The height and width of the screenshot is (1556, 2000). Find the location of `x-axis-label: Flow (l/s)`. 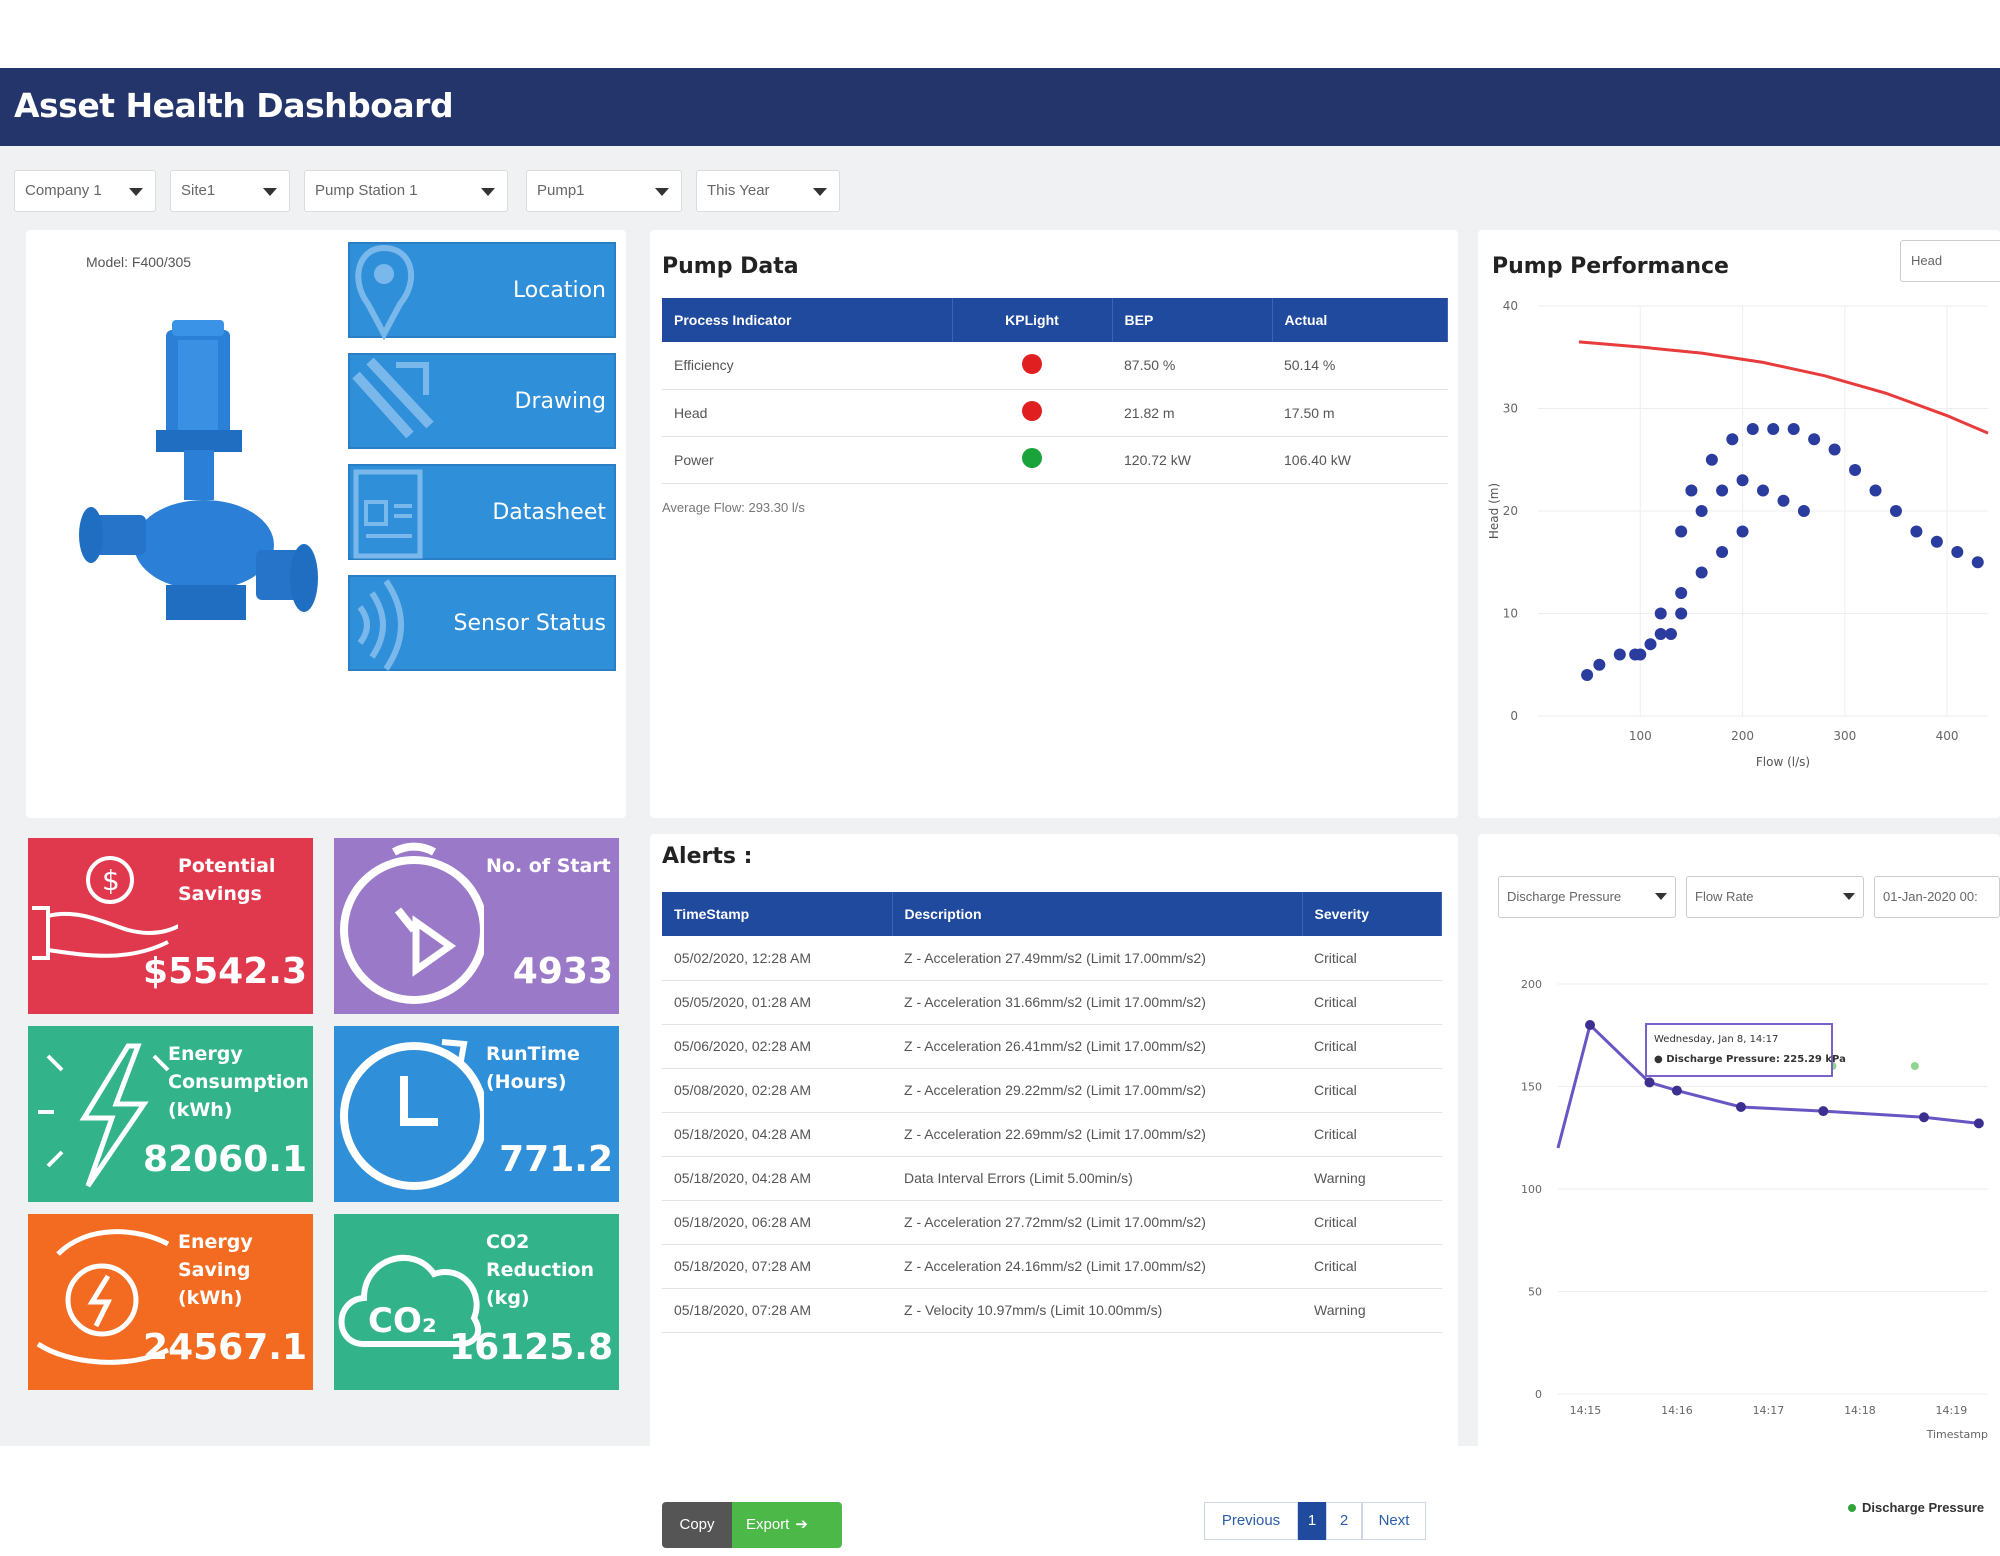

x-axis-label: Flow (l/s) is located at coordinates (1783, 762).